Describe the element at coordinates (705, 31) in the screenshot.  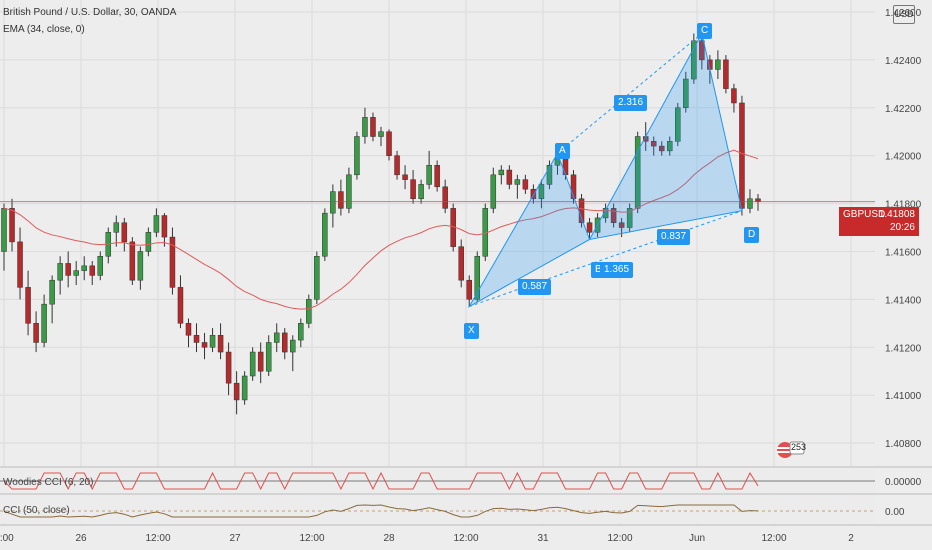
I see `pattern-point-c: C` at that location.